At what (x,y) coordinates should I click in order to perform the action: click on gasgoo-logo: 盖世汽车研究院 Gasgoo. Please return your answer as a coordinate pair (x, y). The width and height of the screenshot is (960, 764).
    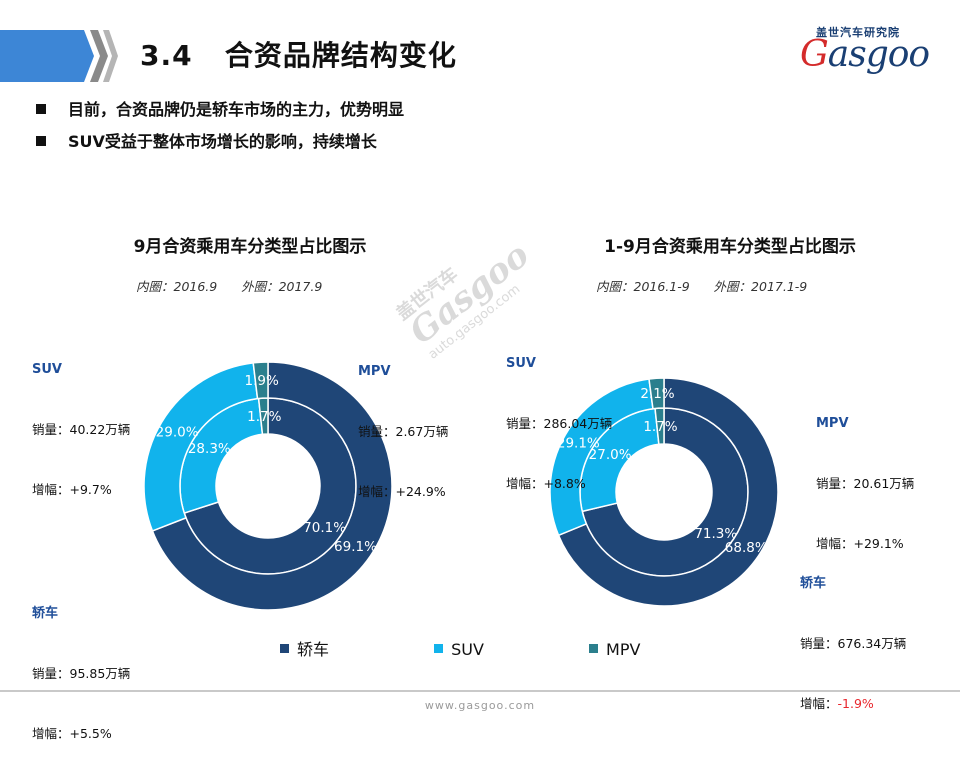
    Looking at the image, I should click on (870, 52).